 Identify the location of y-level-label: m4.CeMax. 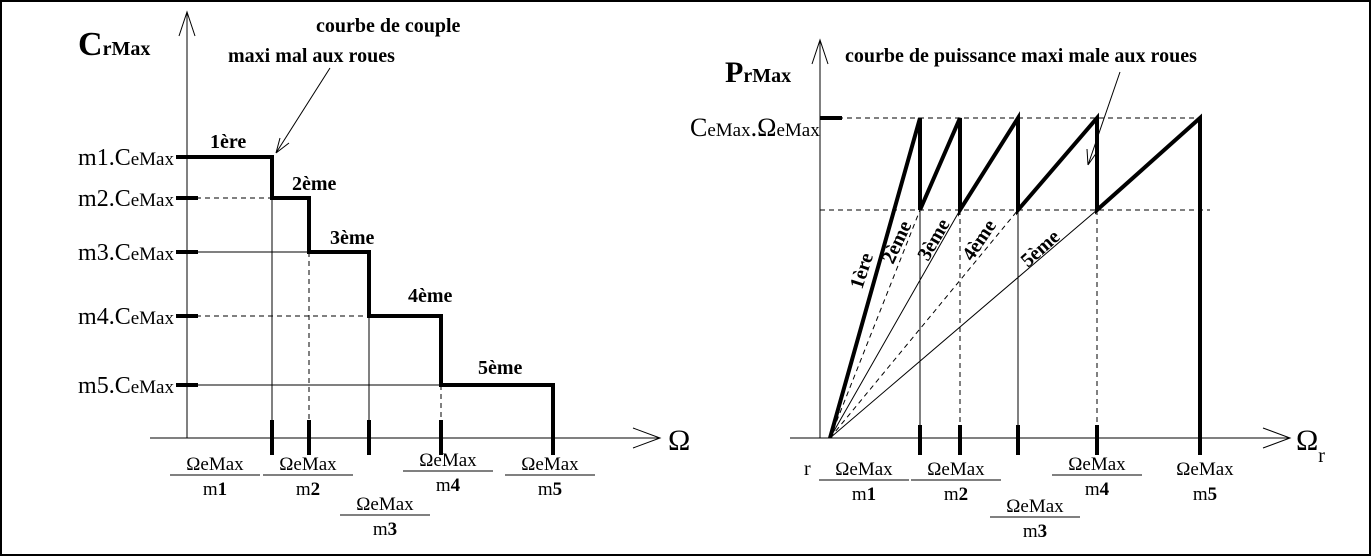
(126, 317).